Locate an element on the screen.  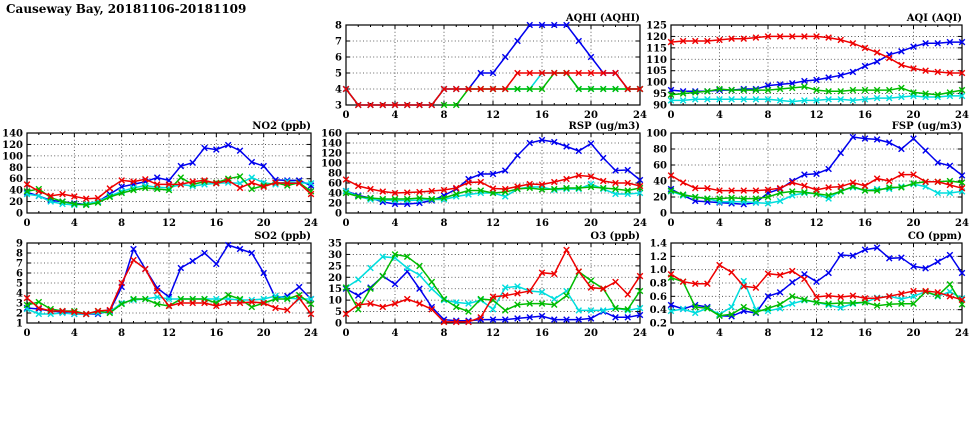
y-tick-label: 15 is located at coordinates (335, 289).